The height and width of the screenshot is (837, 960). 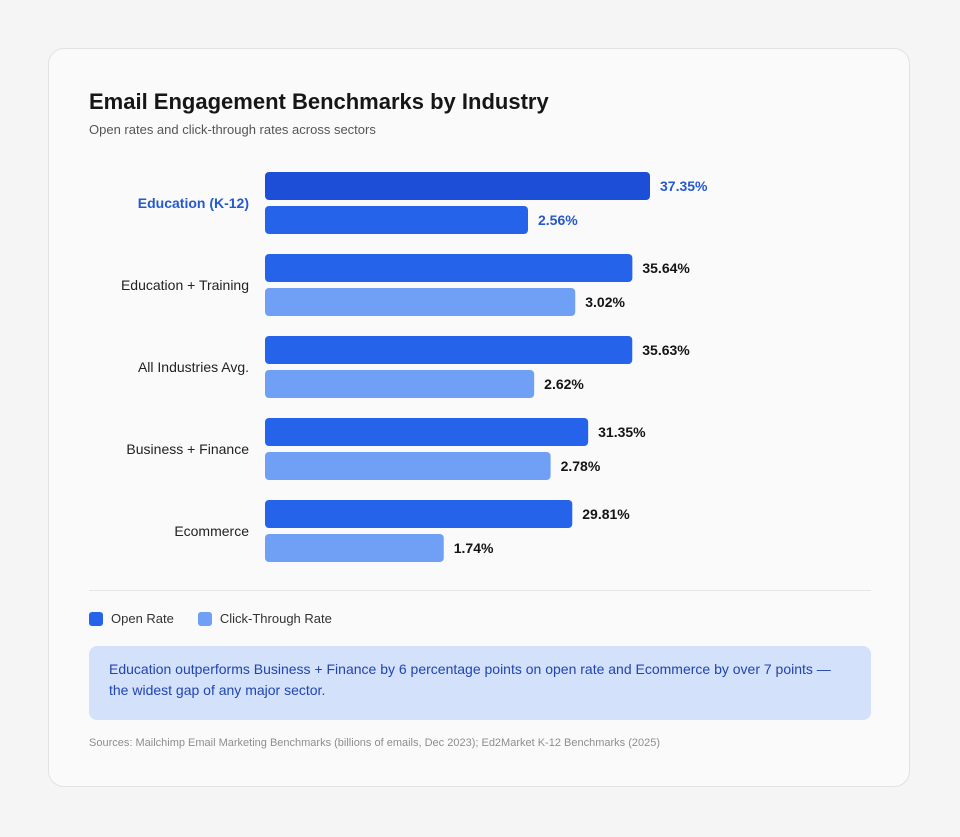 What do you see at coordinates (319, 101) in the screenshot?
I see `chart-title: Email Engagement Benchmarks by Industry` at bounding box center [319, 101].